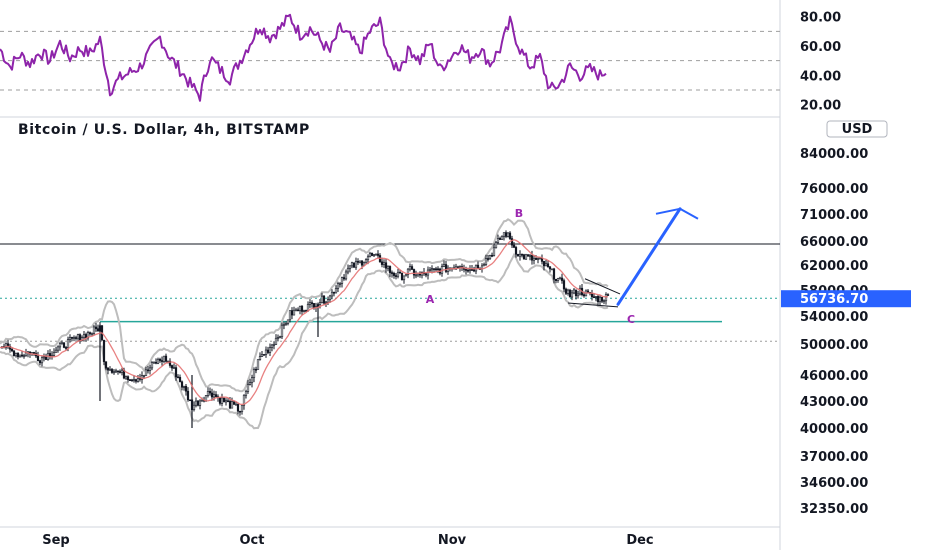 The image size is (932, 550). Describe the element at coordinates (820, 76) in the screenshot. I see `rsi-tick-label: 40.00` at that location.